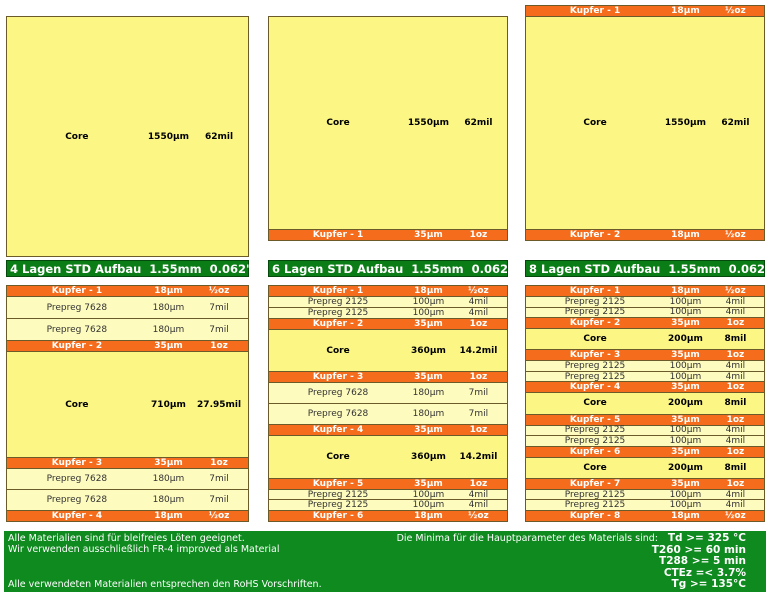 The image size is (770, 598). What do you see at coordinates (735, 339) in the screenshot?
I see `layer-weight: 8mil` at bounding box center [735, 339].